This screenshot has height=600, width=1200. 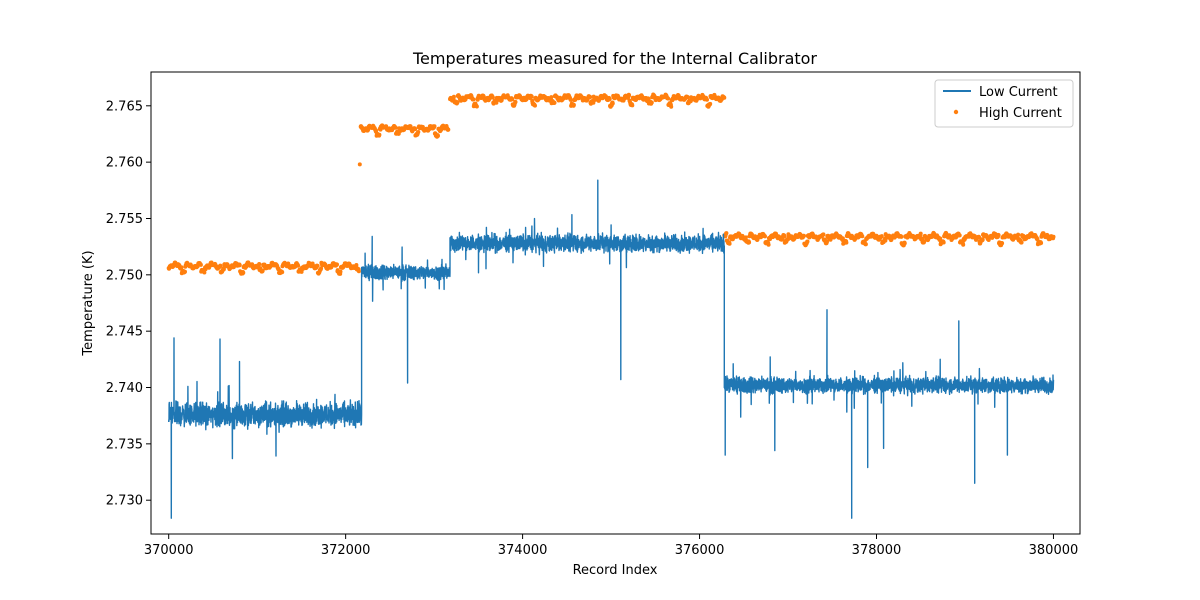 I want to click on y-axis: 2.730 2.735 2.740 2.745 2.750 2.755 2.760 2.765, so click(x=128, y=304).